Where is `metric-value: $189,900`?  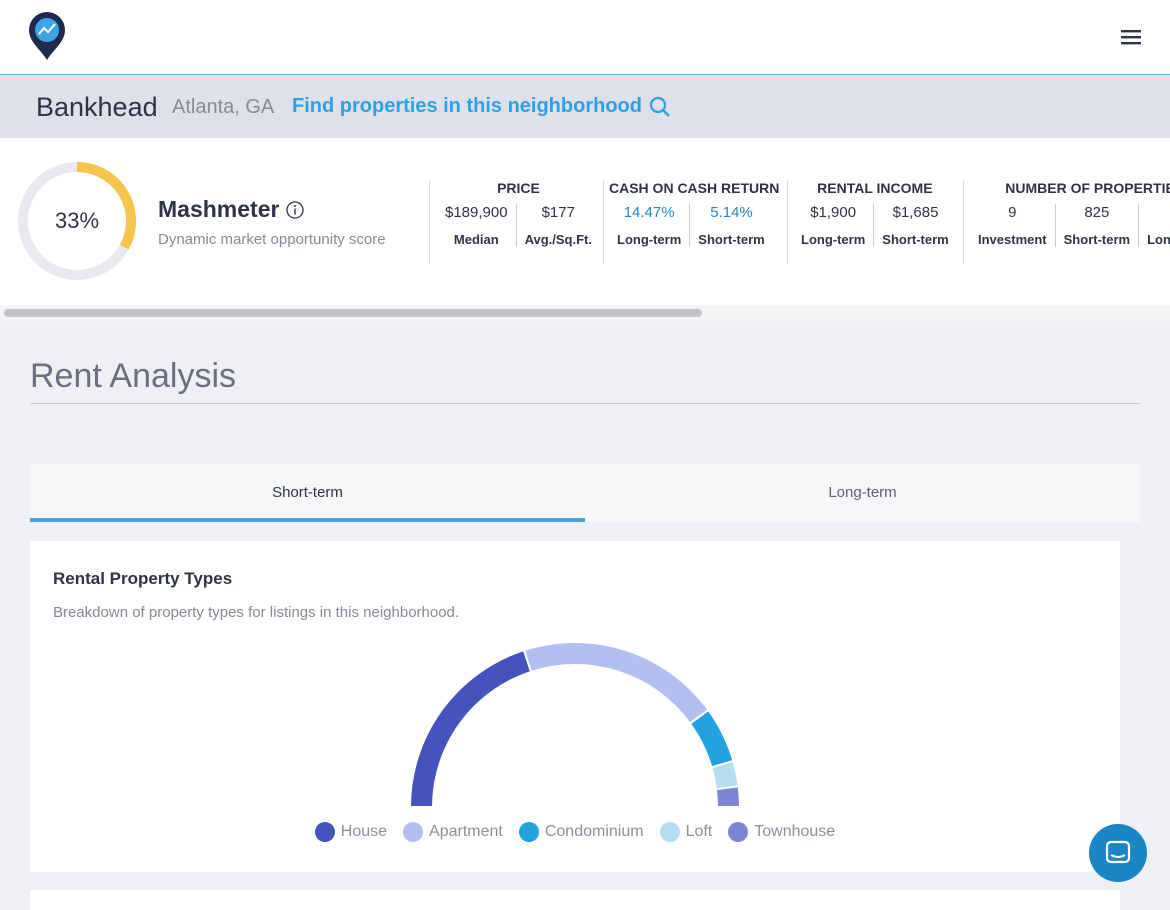 metric-value: $189,900 is located at coordinates (476, 212).